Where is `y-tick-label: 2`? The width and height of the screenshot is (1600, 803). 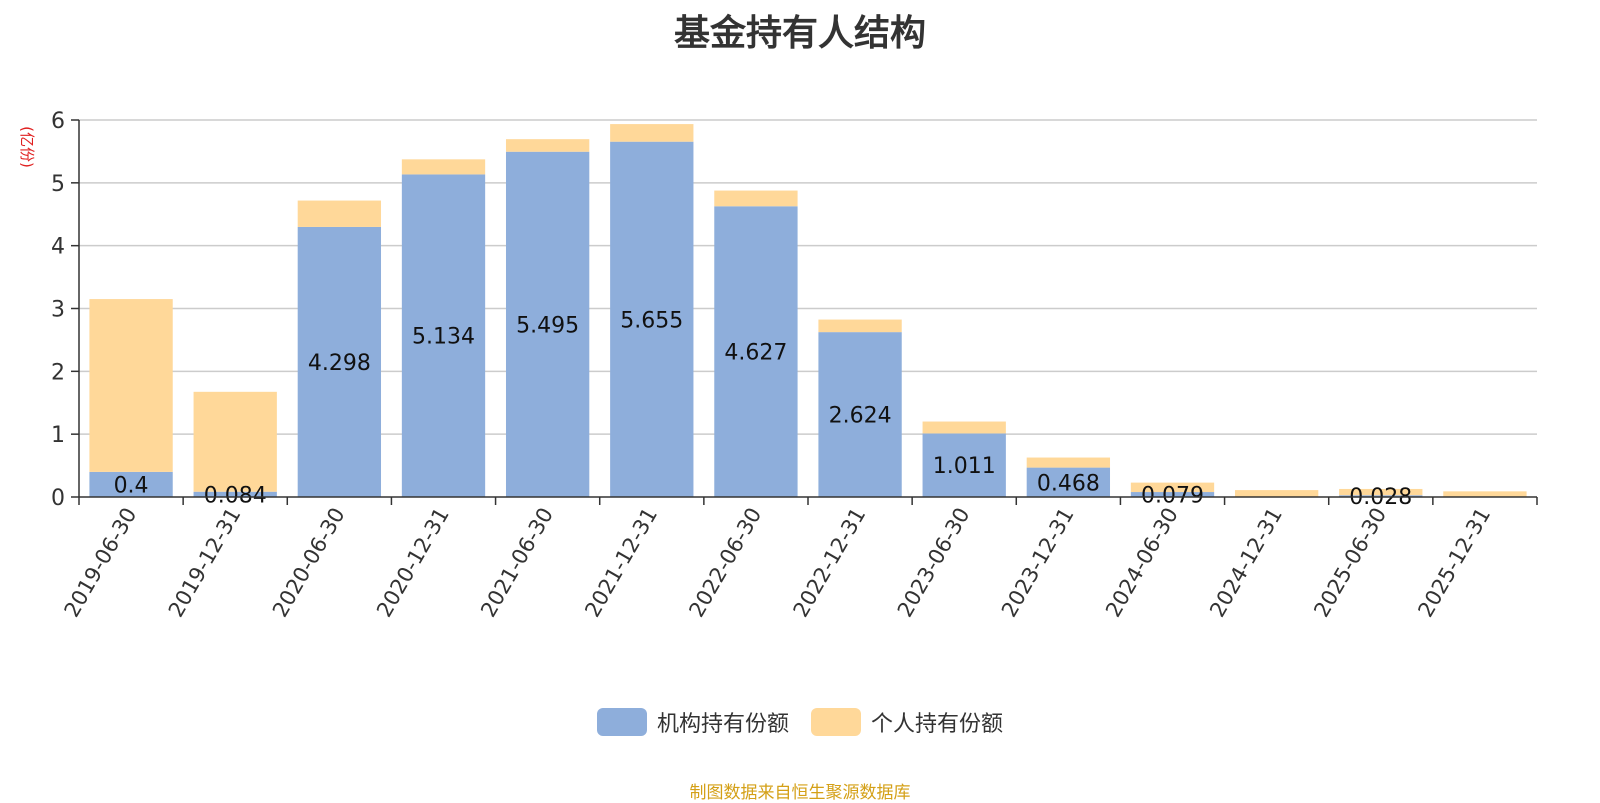
y-tick-label: 2 is located at coordinates (58, 372).